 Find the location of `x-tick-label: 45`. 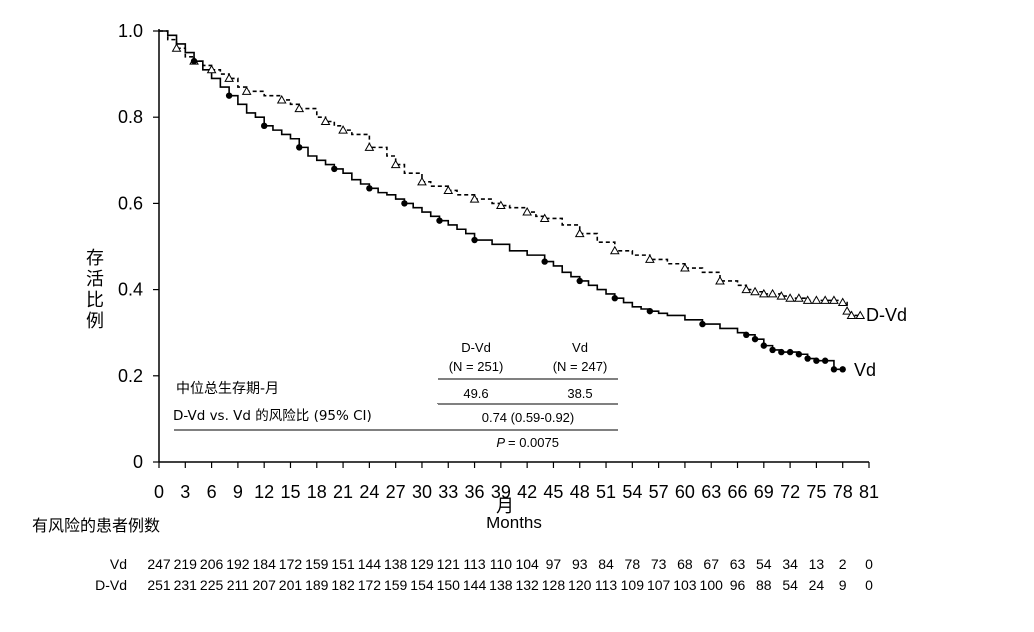

x-tick-label: 45 is located at coordinates (553, 492).